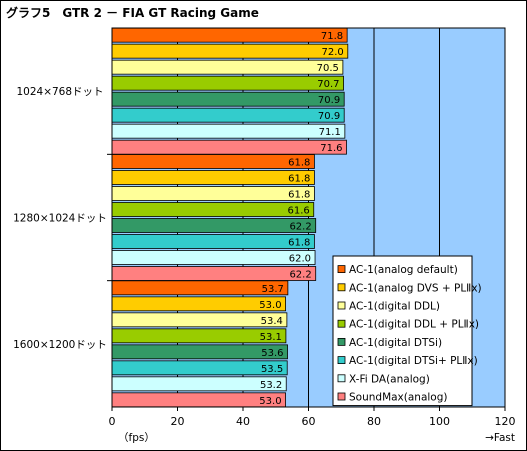 This screenshot has height=451, width=527. I want to click on bar-value-label: 71.1, so click(330, 132).